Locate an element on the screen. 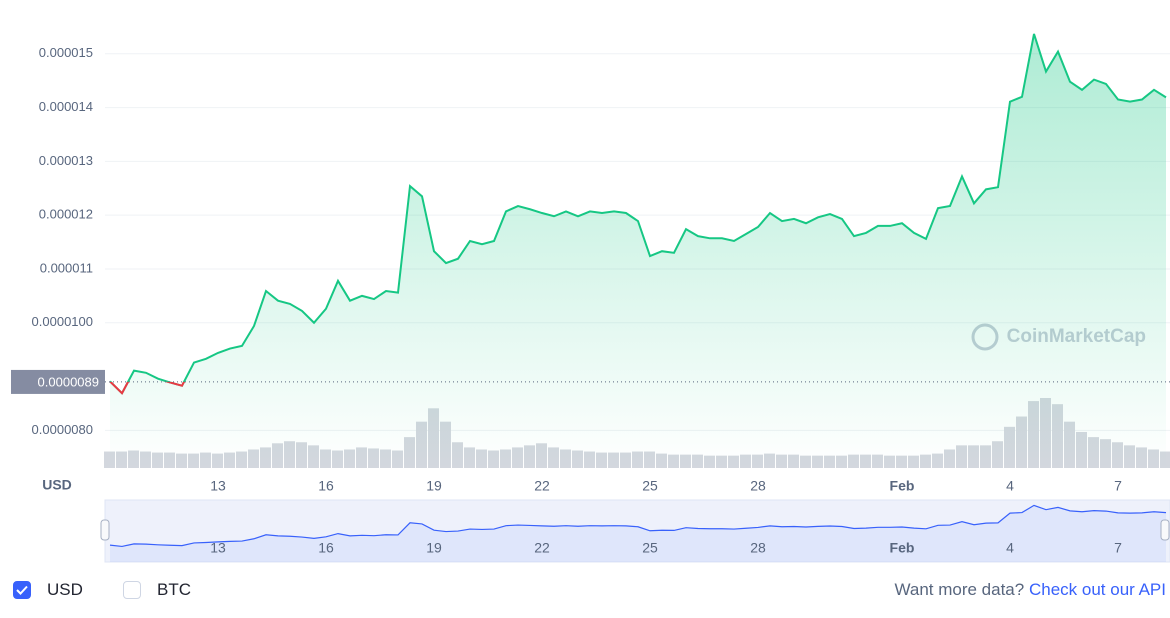 The height and width of the screenshot is (618, 1170). x-tick-label: 16 is located at coordinates (326, 486).